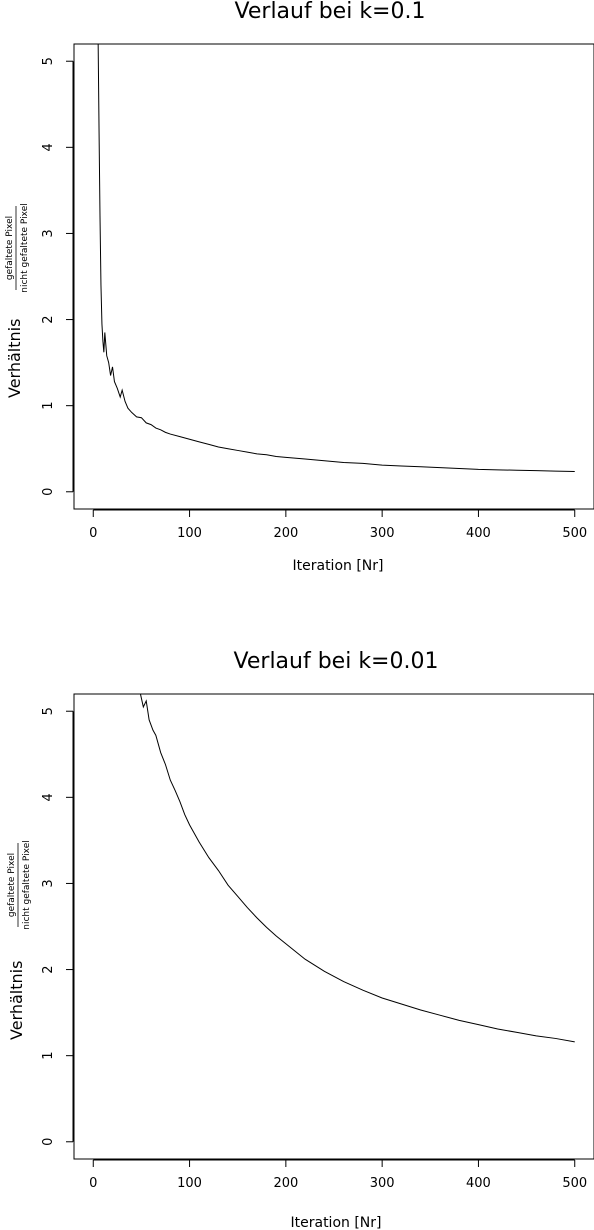  I want to click on chart-1-y-axis-label-text: Verhältnis, so click(14, 358).